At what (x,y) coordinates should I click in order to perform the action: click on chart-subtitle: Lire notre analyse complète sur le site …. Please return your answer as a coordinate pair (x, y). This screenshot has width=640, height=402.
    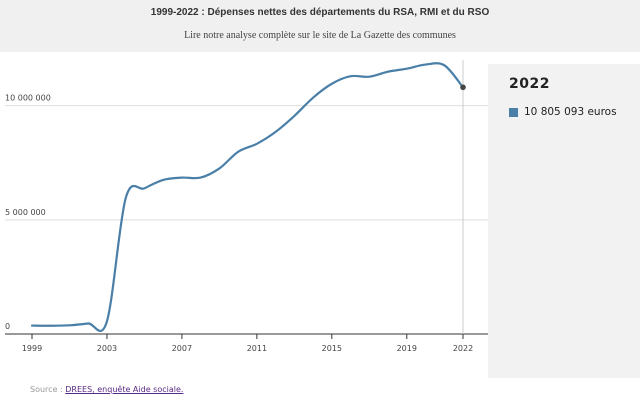
    Looking at the image, I should click on (320, 35).